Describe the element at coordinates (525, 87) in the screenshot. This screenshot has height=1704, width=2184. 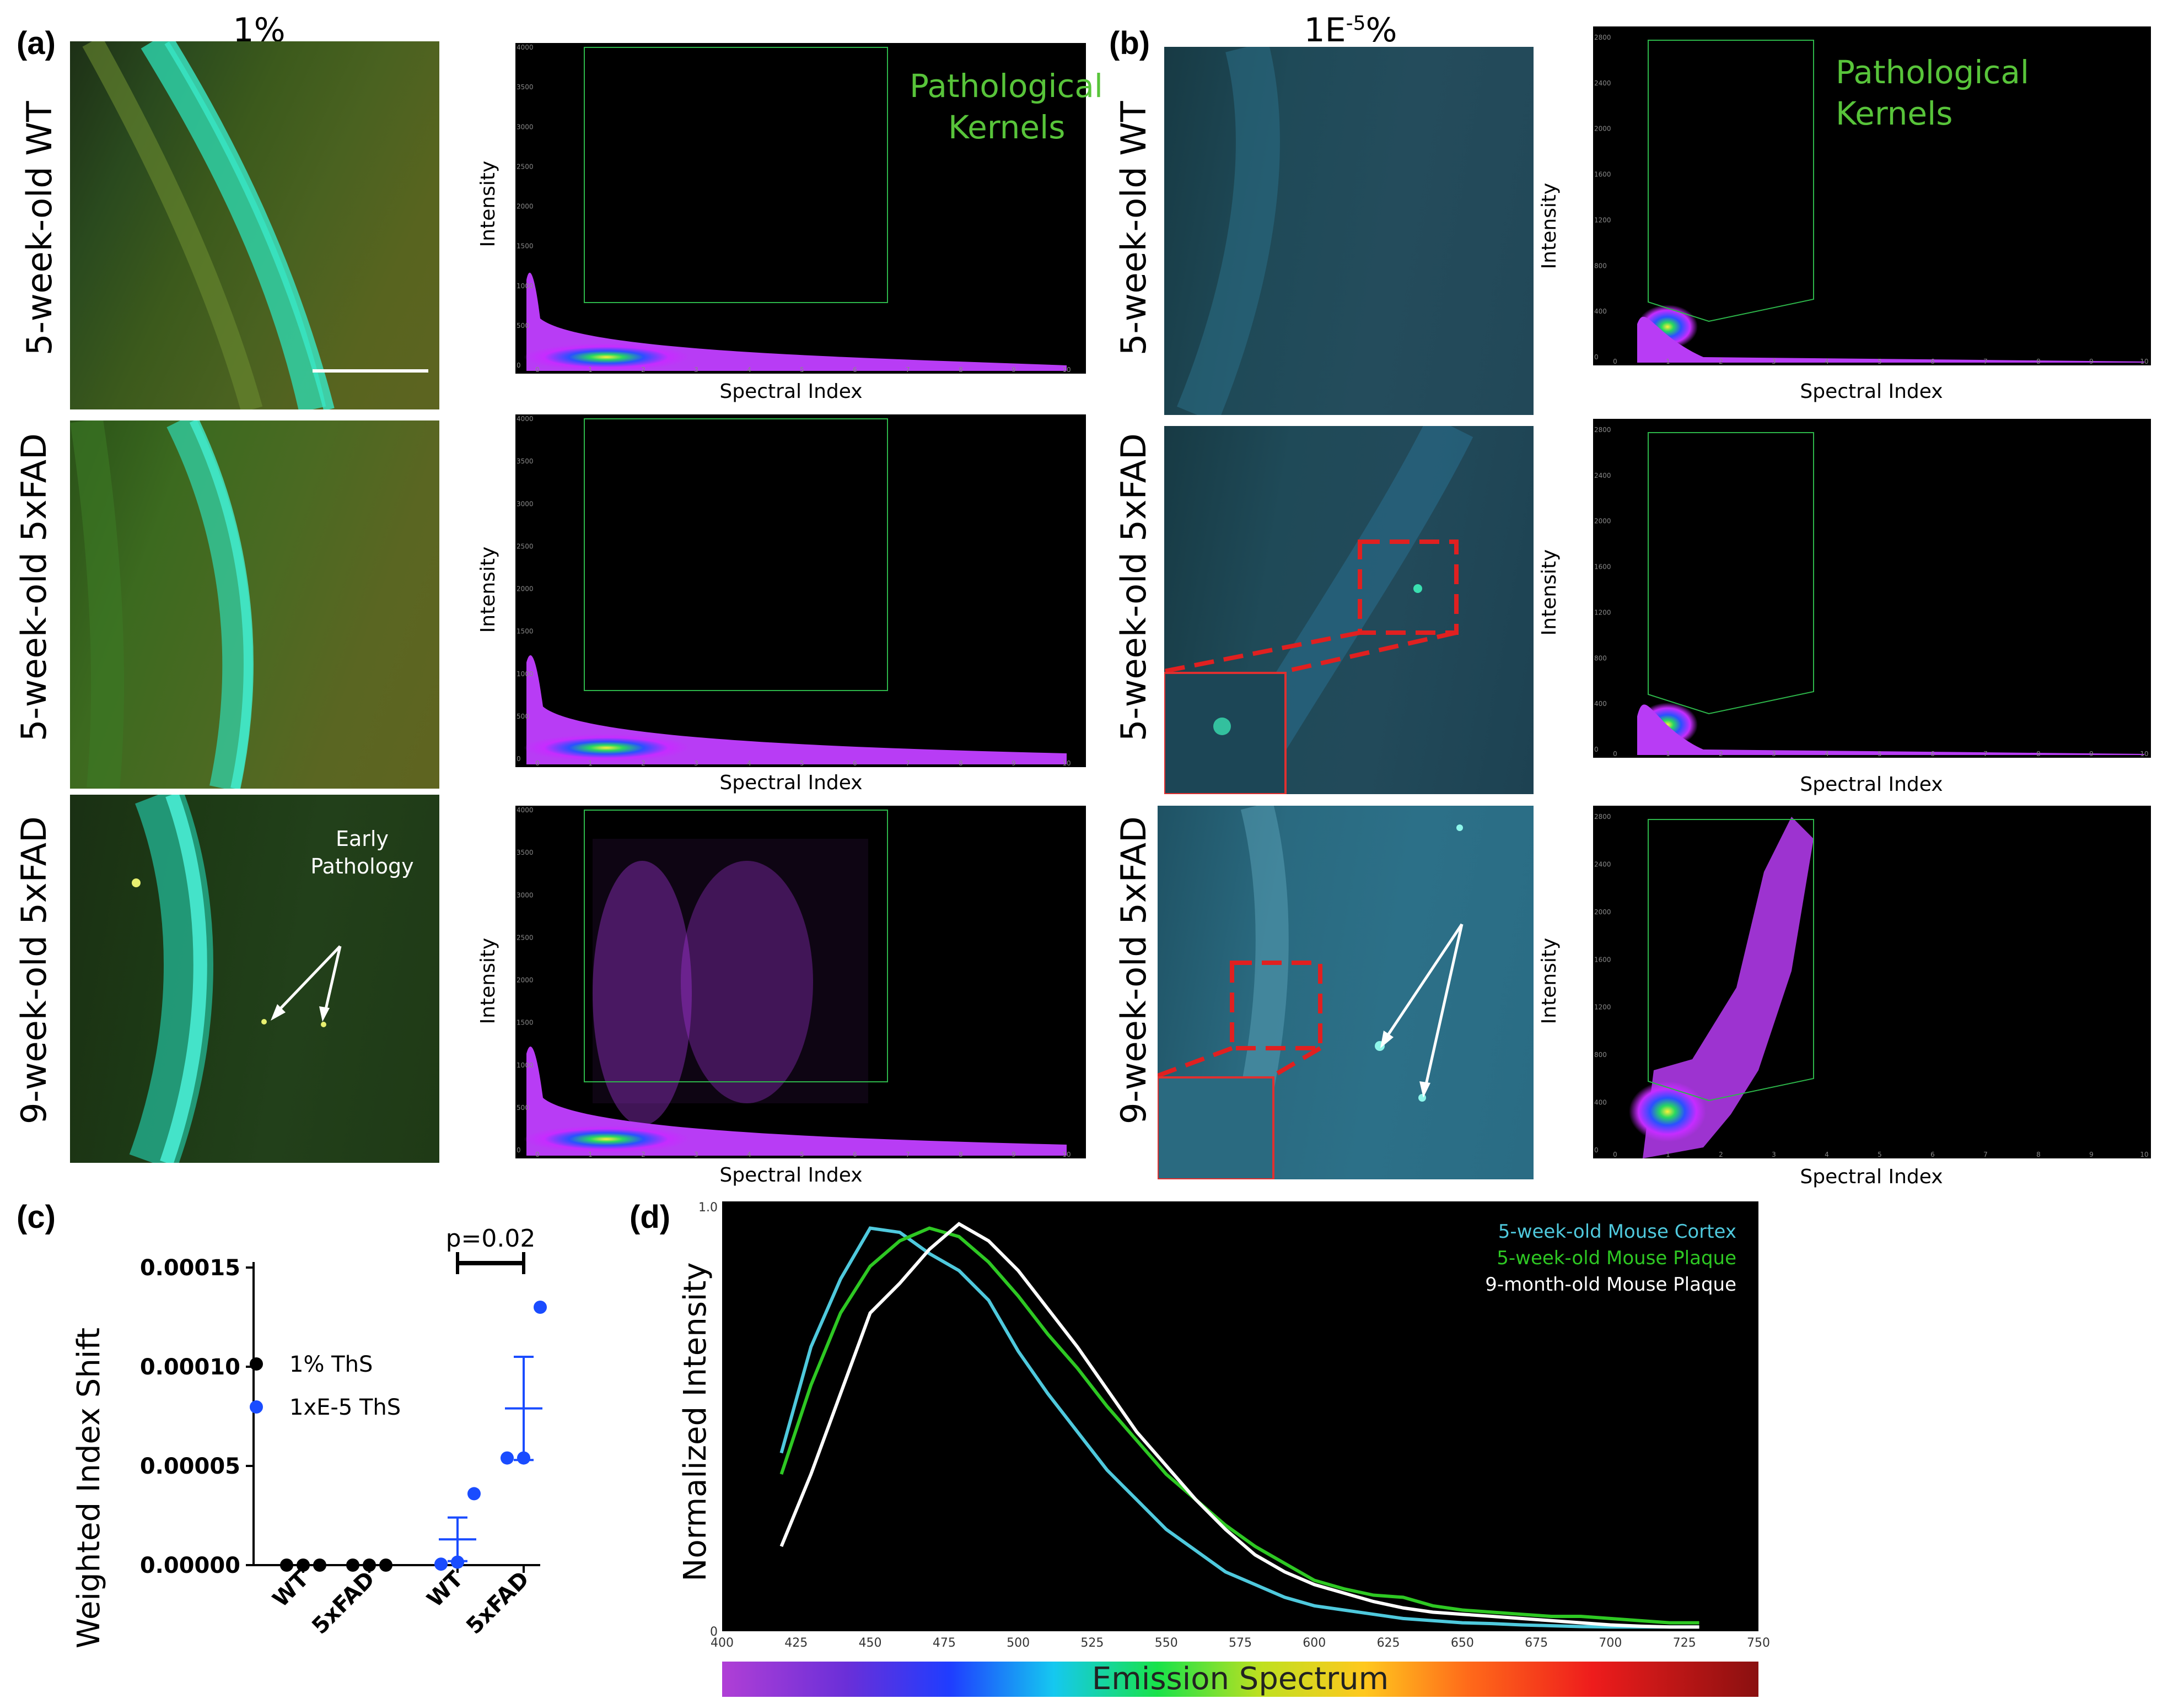
I see `pa1-ytick: 3500` at that location.